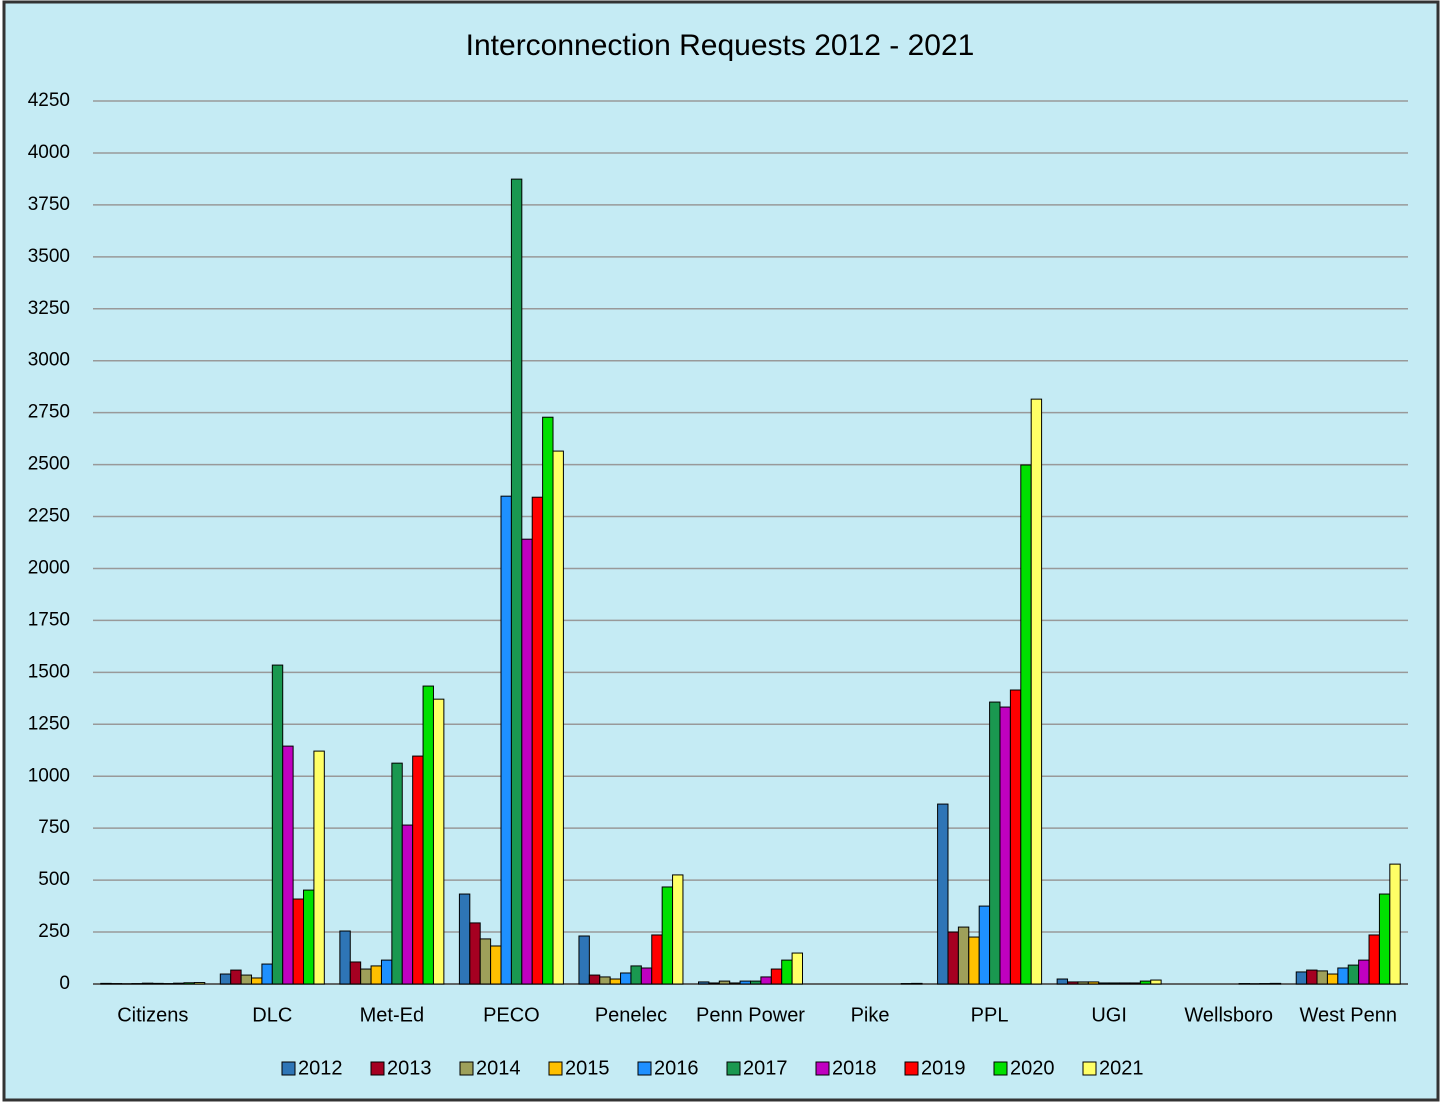 Image resolution: width=1443 pixels, height=1108 pixels. What do you see at coordinates (631, 1015) in the screenshot?
I see `x-tick-label: Penelec` at bounding box center [631, 1015].